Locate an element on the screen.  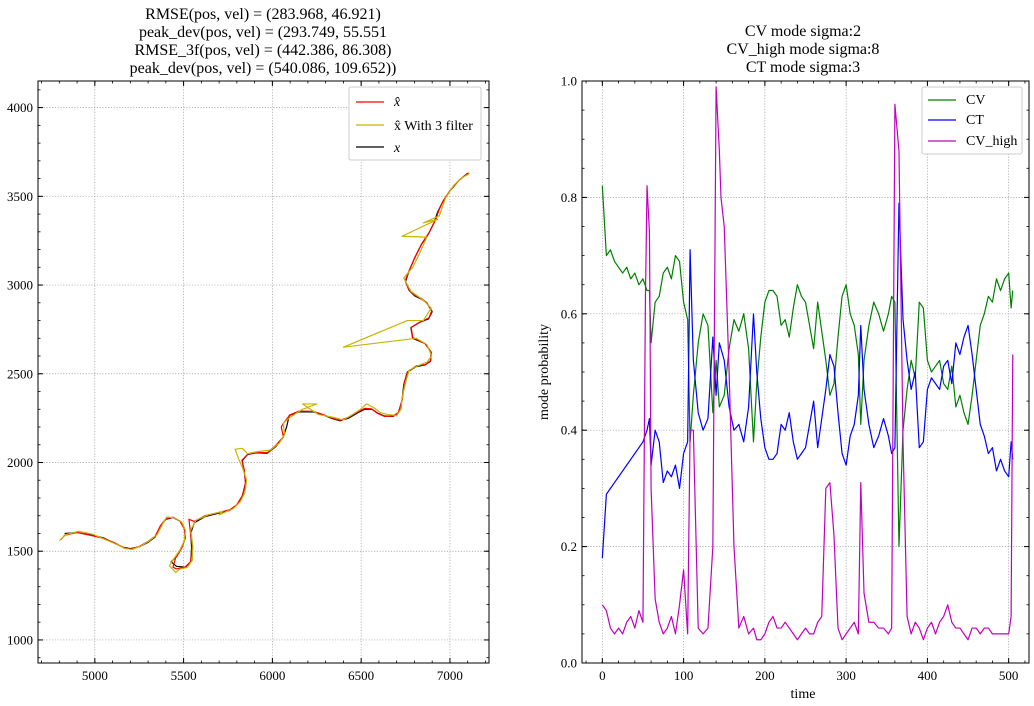
chart1-legend: CV CT CV_high is located at coordinates (972, 120).